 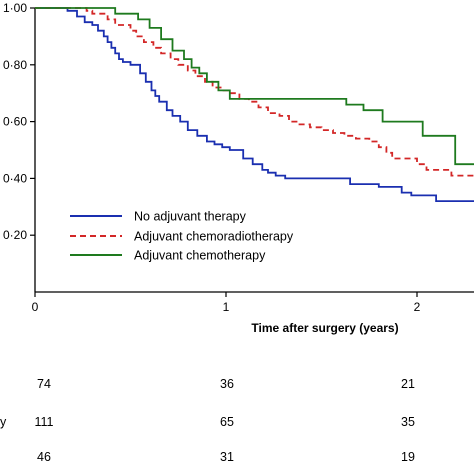 What do you see at coordinates (408, 457) in the screenshot?
I see `risk-cell: 19` at bounding box center [408, 457].